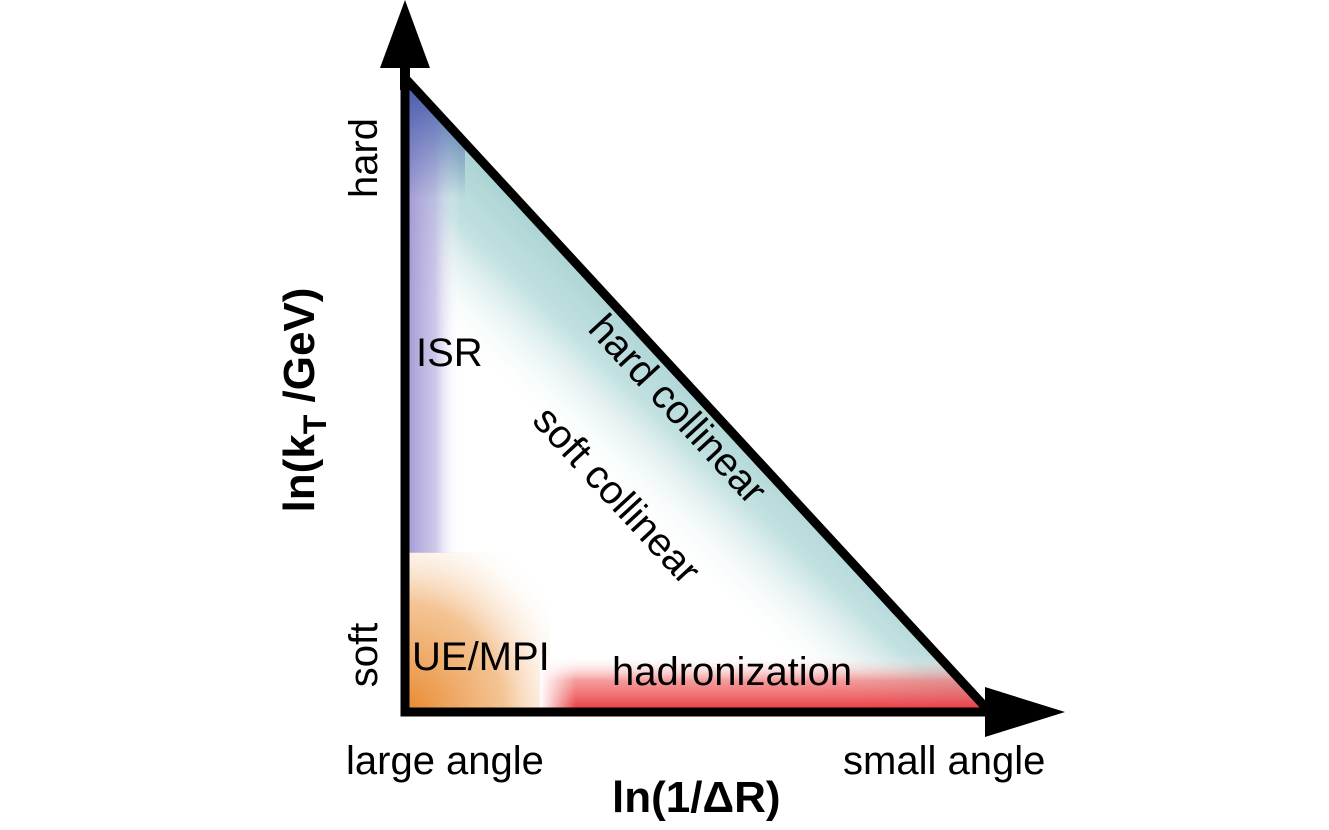  Describe the element at coordinates (696, 797) in the screenshot. I see `x-axis-title: ln(1/ΔR)` at that location.